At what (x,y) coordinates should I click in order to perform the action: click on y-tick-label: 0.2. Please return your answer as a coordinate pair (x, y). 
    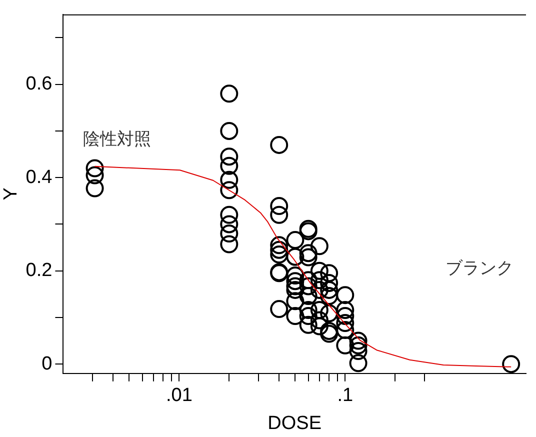
    Looking at the image, I should click on (39, 271).